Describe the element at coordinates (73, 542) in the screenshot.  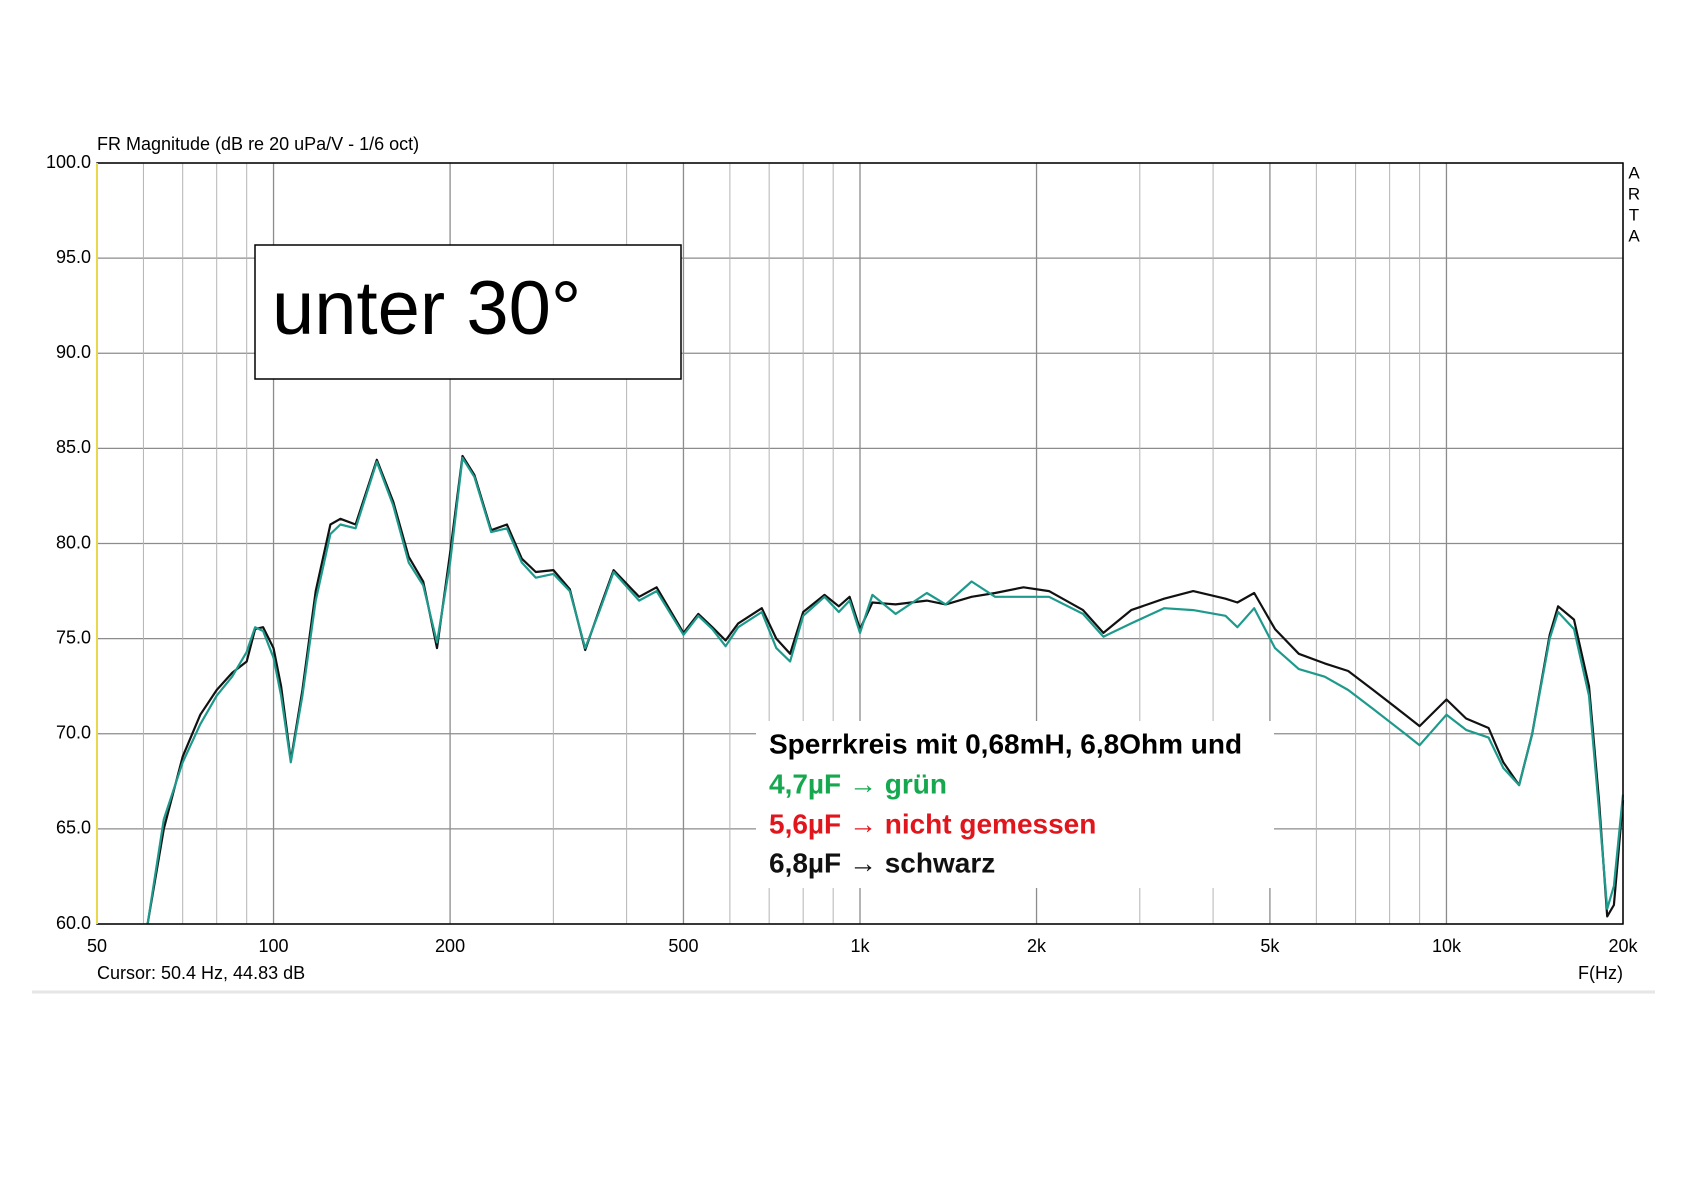
I see `y-tick-label: 80.0` at that location.